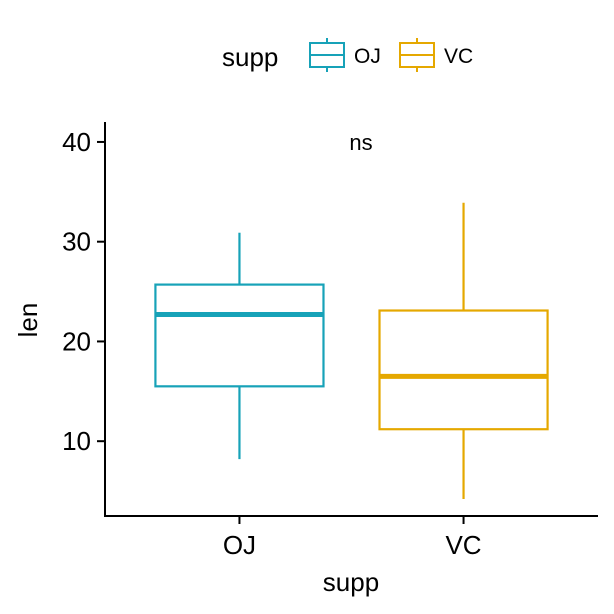  I want to click on box-oj, so click(239, 346).